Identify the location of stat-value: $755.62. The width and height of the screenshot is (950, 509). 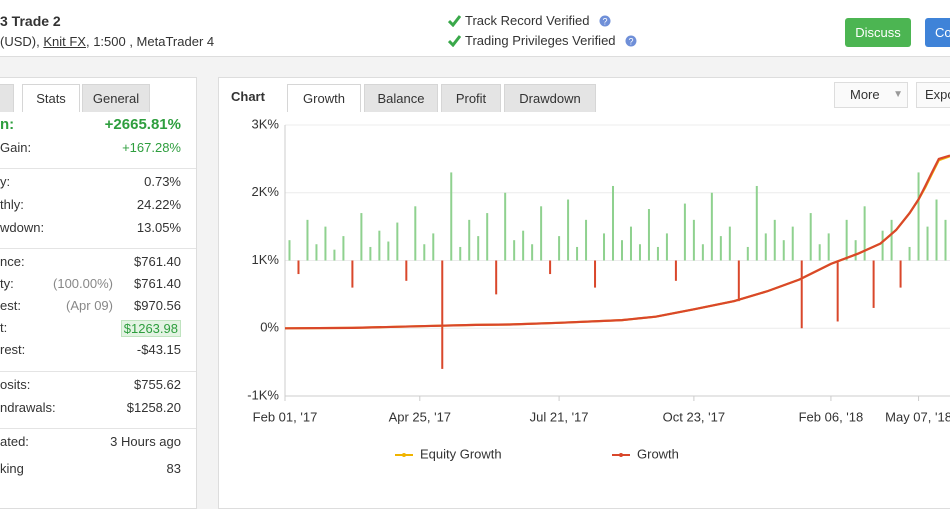
(157, 384).